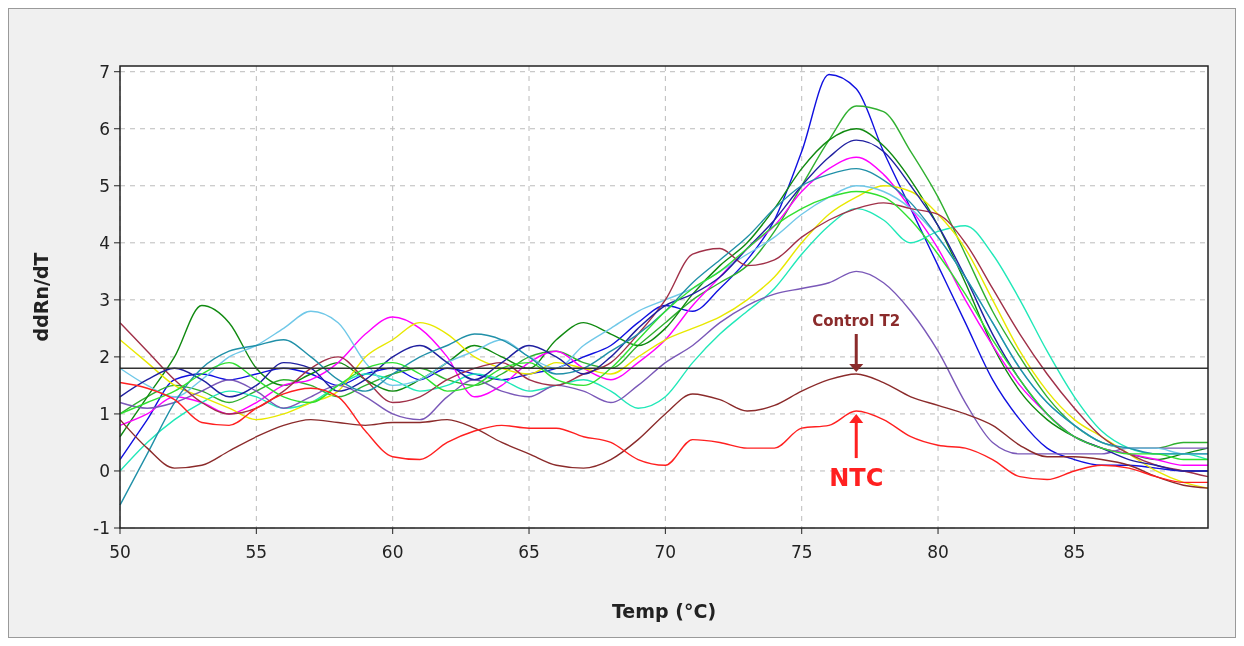 The width and height of the screenshot is (1244, 646). I want to click on y-tick-label: 6, so click(104, 128).